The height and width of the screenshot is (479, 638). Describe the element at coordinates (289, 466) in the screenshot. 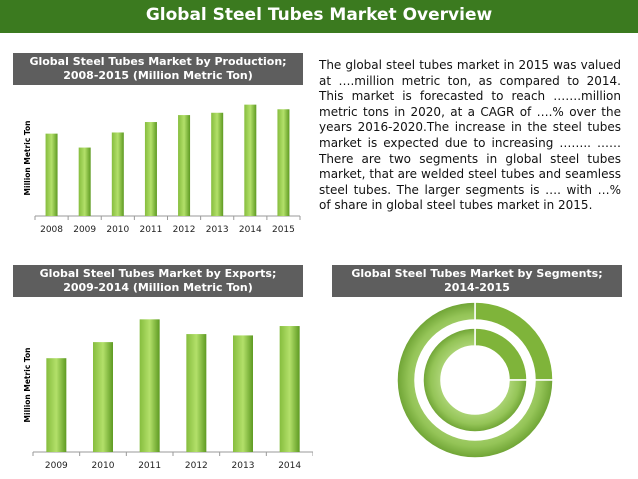

I see `exports-tick-label: 2014` at that location.